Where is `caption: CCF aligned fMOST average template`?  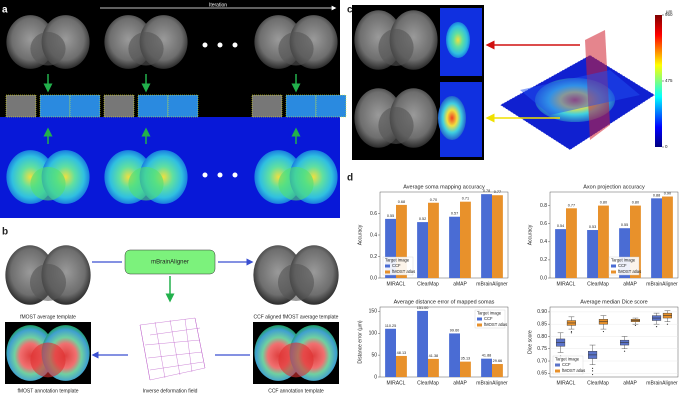 caption: CCF aligned fMOST average template is located at coordinates (296, 317).